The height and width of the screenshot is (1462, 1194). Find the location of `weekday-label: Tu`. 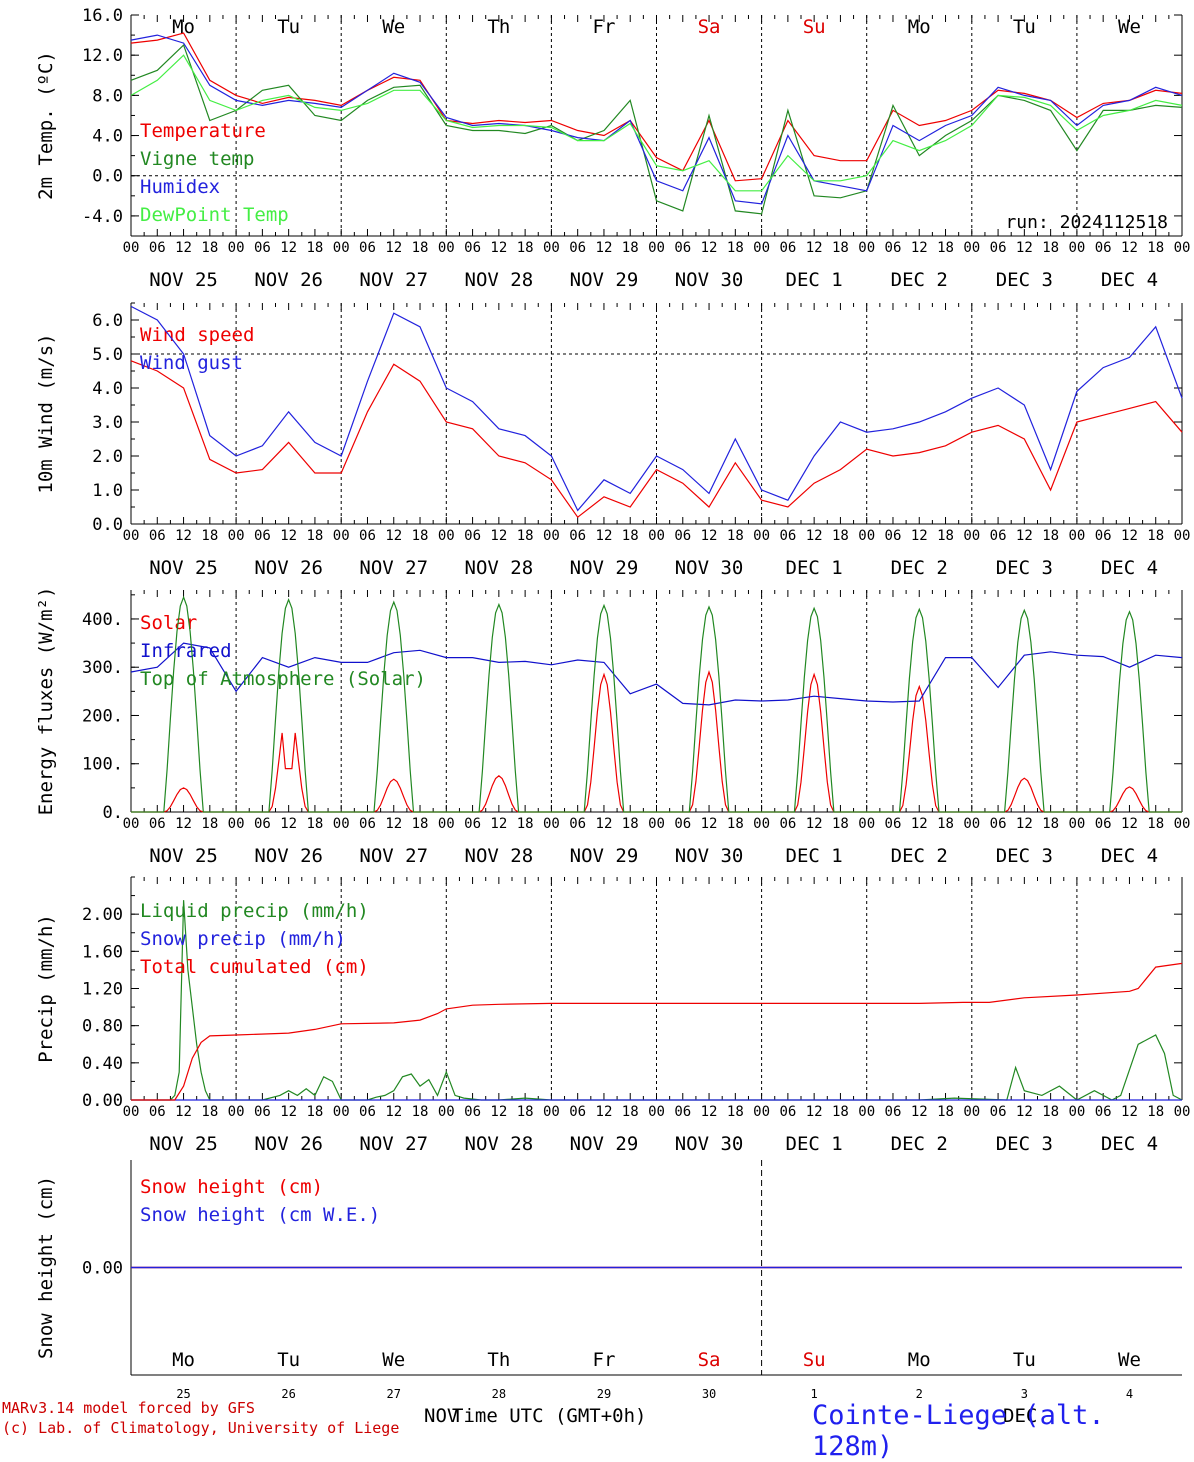

weekday-label: Tu is located at coordinates (288, 27).